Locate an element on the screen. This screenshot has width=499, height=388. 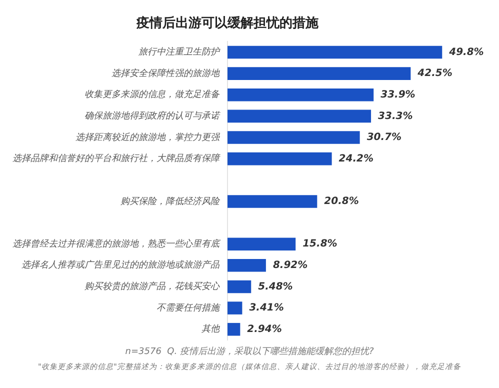
data-label: 8.92% is located at coordinates (290, 265).